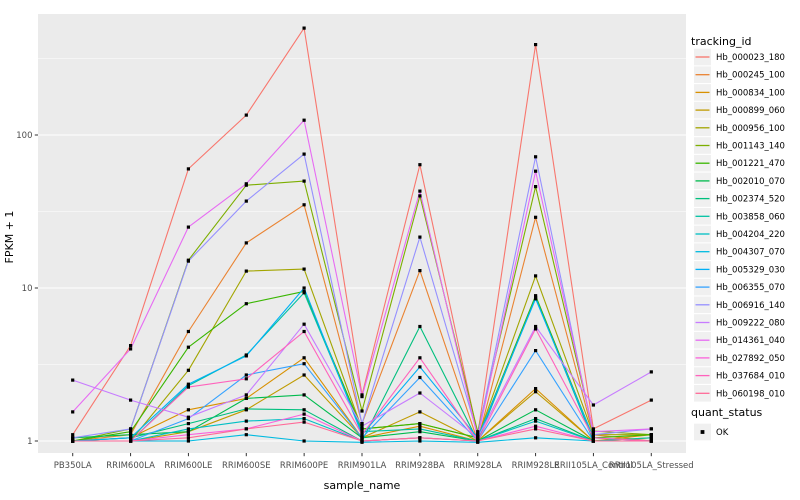 The image size is (800, 500). I want to click on x-tick-label: RRIM600LE, so click(188, 466).